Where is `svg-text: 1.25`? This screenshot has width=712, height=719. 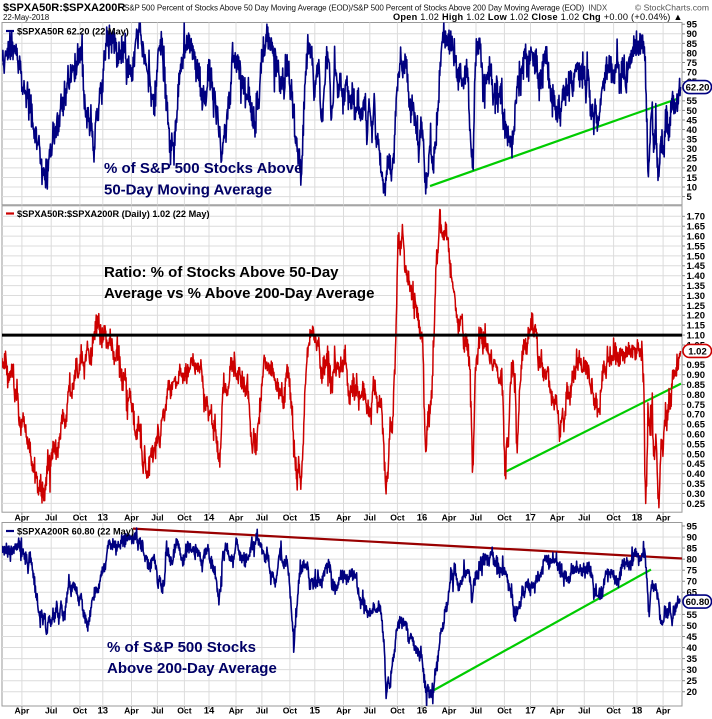
svg-text: 1.25 is located at coordinates (696, 306).